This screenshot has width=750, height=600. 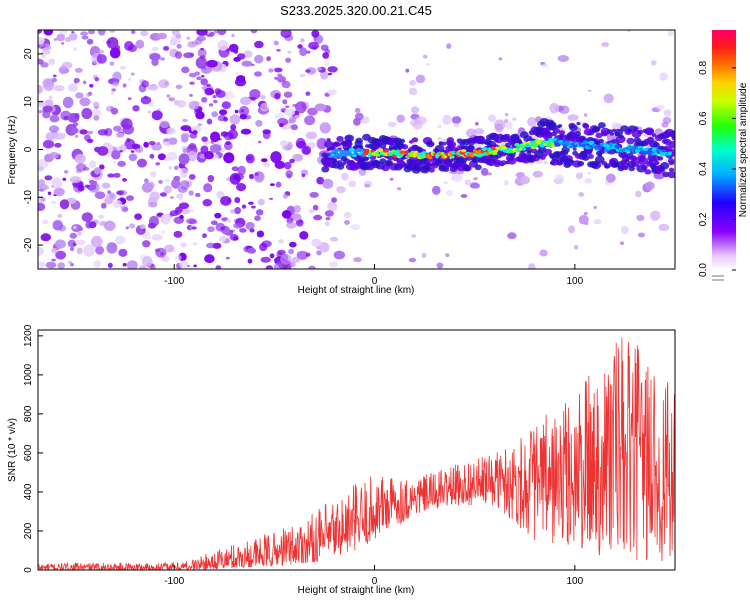 I want to click on colorbar-tick-label: 0.0, so click(x=703, y=270).